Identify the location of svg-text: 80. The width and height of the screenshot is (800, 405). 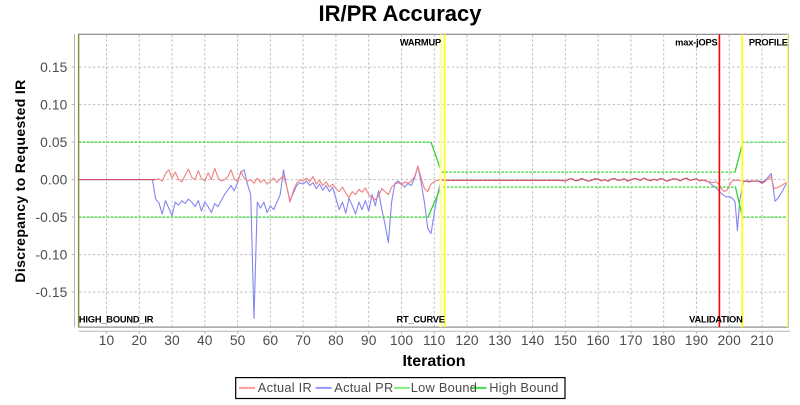
(336, 340).